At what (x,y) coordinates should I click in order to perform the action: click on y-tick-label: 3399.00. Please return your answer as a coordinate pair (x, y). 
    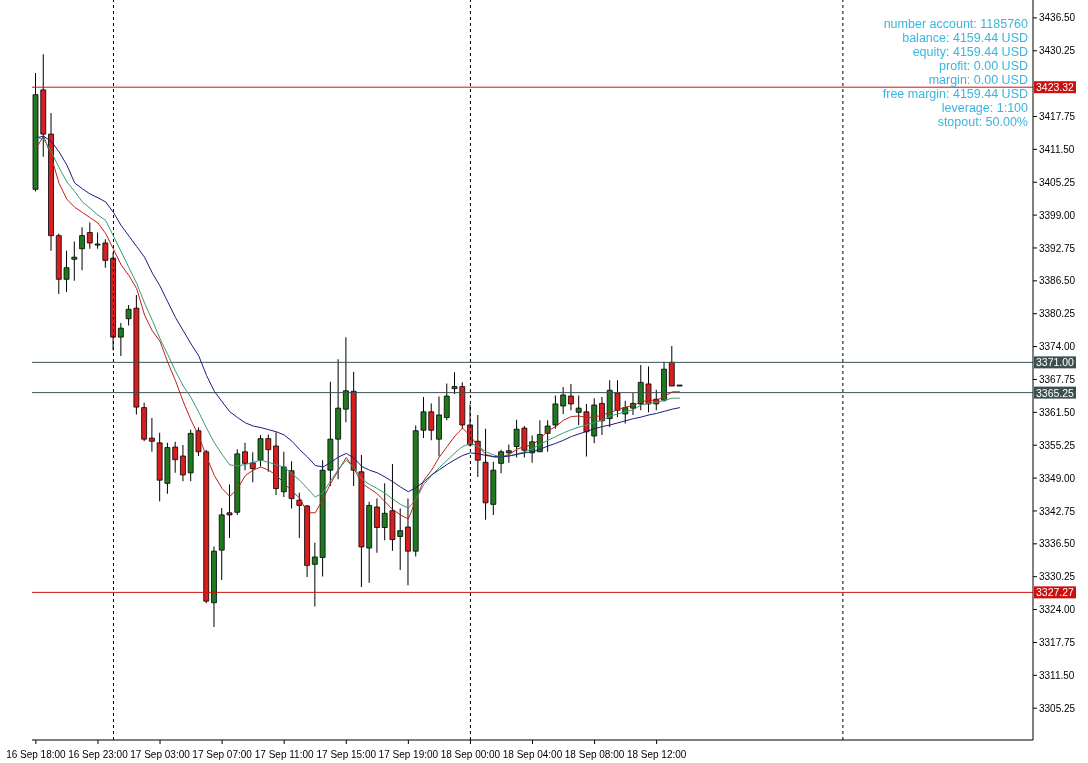
    Looking at the image, I should click on (1057, 215).